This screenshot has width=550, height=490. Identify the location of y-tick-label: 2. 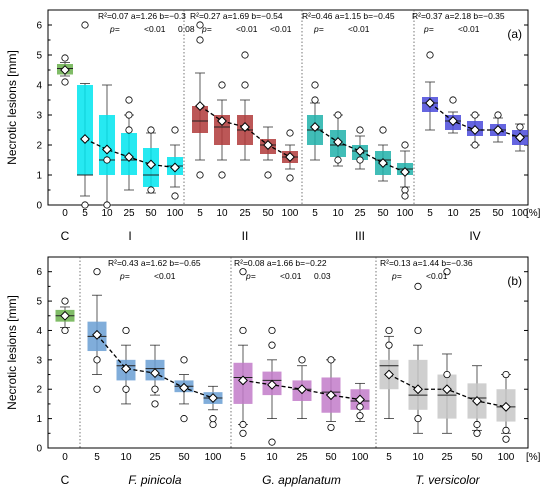
(39, 390).